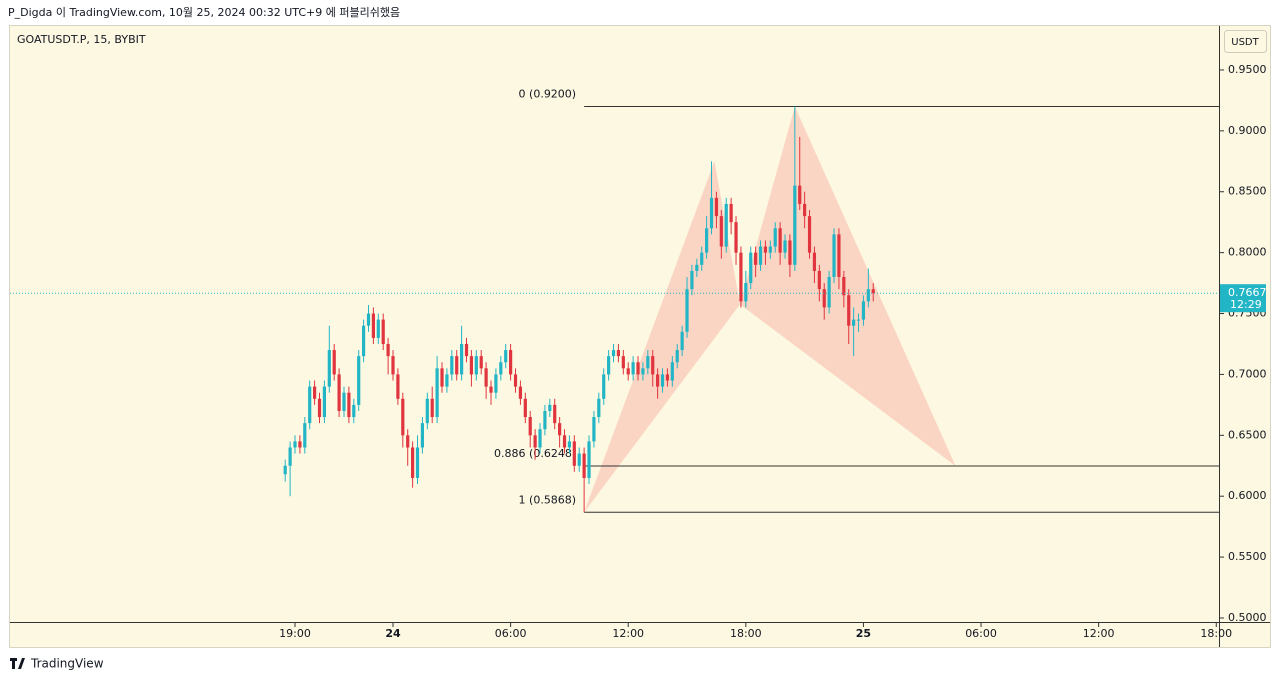  What do you see at coordinates (1246, 304) in the screenshot?
I see `countdown-label: 12:29` at bounding box center [1246, 304].